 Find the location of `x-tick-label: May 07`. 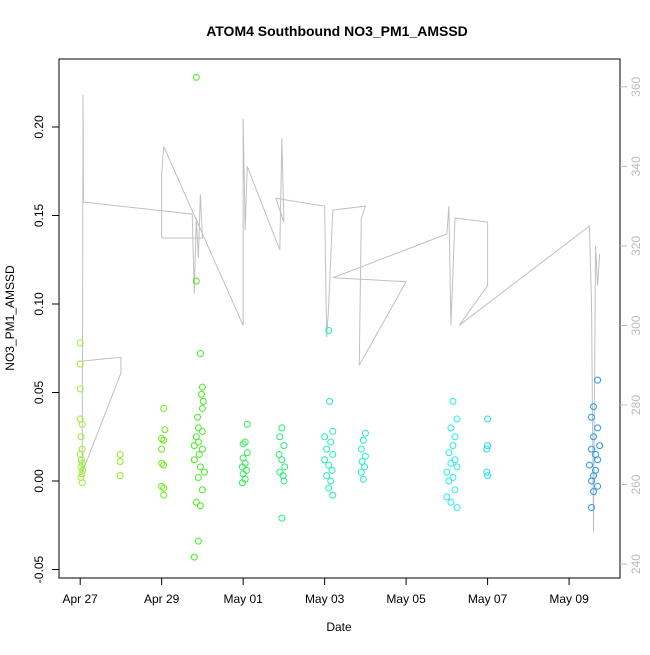

x-tick-label: May 07 is located at coordinates (488, 599).